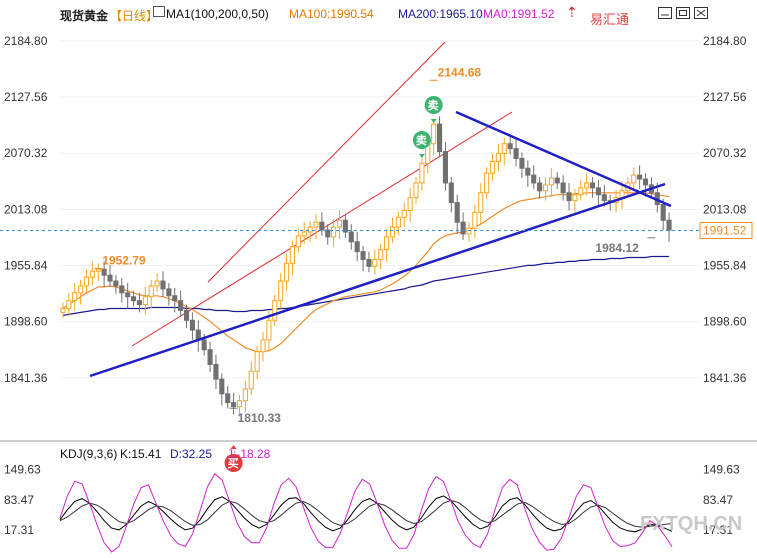  What do you see at coordinates (519, 14) in the screenshot?
I see `ma0-readout: MA0:1991.52` at bounding box center [519, 14].